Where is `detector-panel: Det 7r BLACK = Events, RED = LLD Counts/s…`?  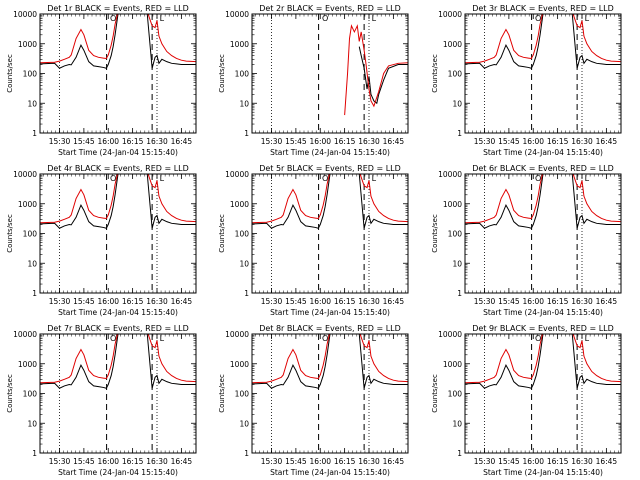 detector-panel: Det 7r BLACK = Events, RED = LLD Counts/s… is located at coordinates (101, 400).